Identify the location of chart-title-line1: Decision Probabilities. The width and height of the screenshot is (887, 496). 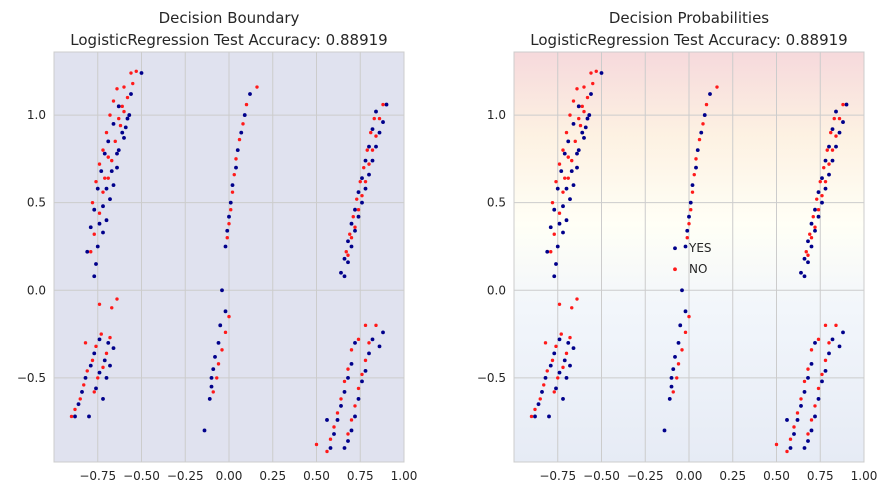
(689, 18).